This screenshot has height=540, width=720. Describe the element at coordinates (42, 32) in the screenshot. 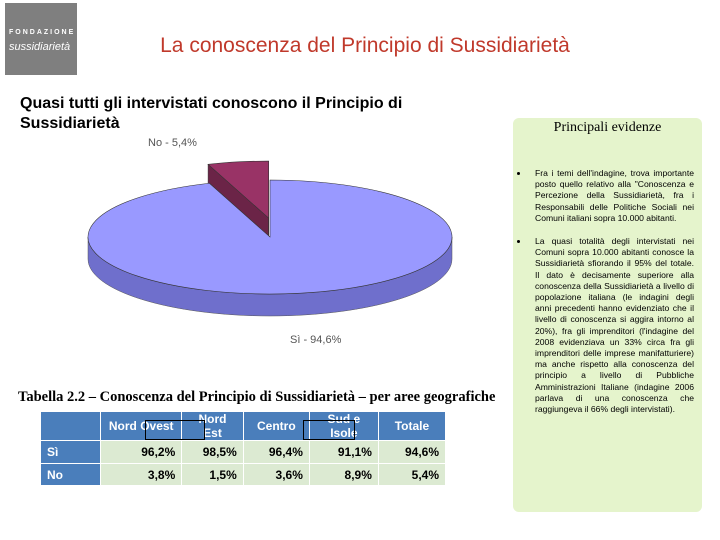

I see `logo-top: FONDAZIONE` at that location.